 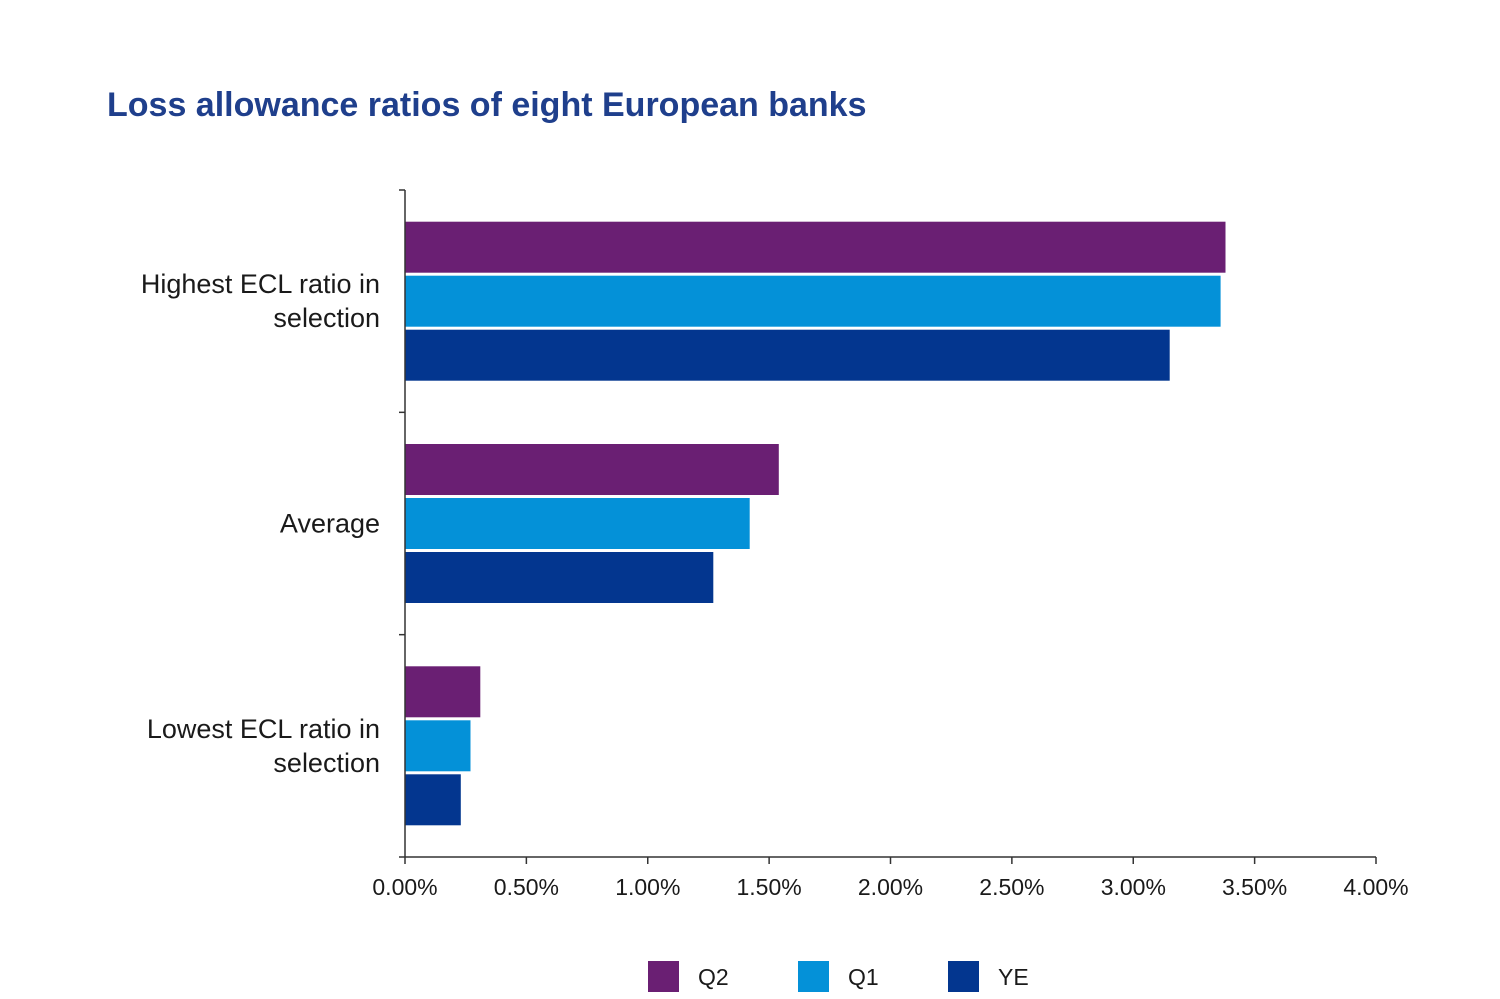 I want to click on legend-swatch-q1, so click(x=813, y=976).